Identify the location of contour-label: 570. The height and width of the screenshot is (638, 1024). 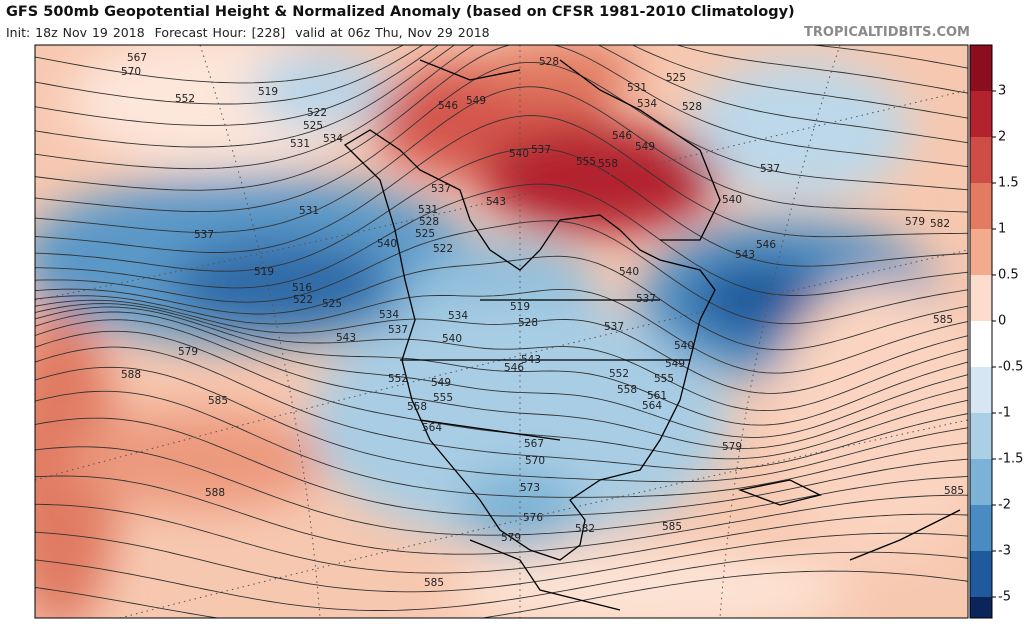
(131, 72).